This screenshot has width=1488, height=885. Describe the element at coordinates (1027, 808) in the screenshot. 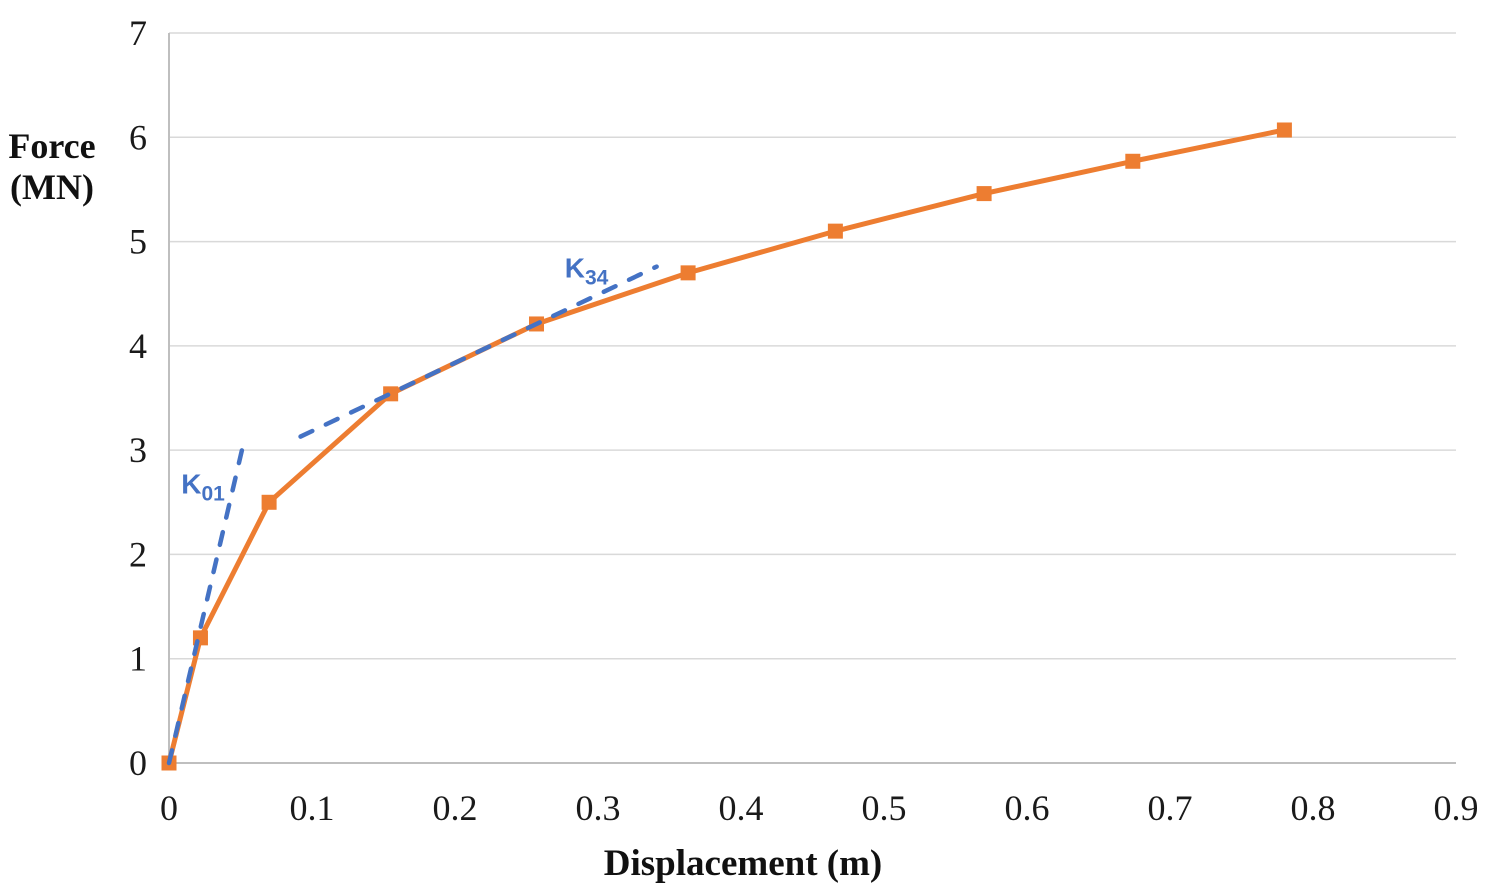

I see `x-tick-label: 0.6` at that location.